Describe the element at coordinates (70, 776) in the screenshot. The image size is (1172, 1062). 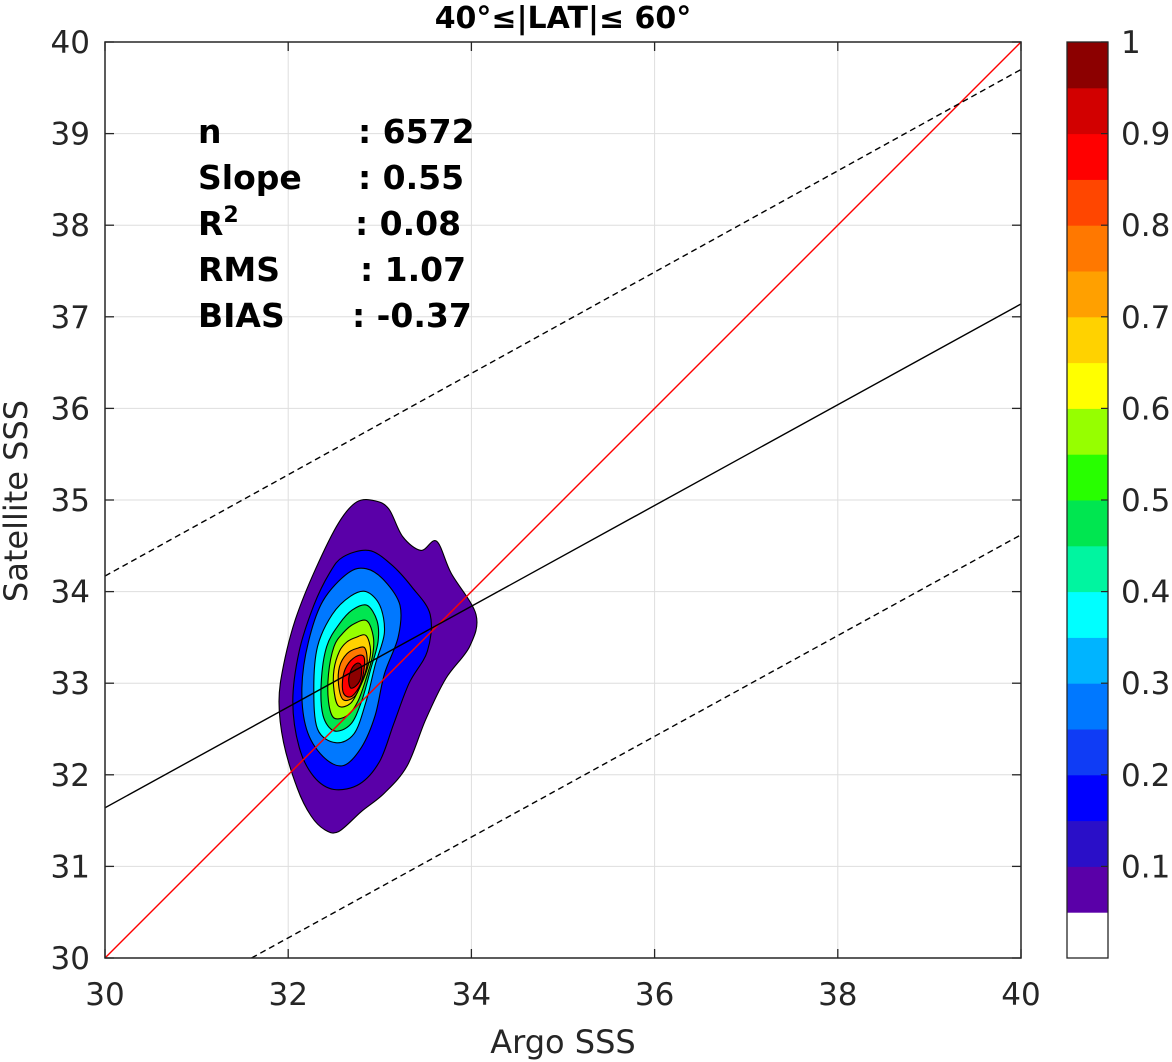
I see `y-tick-label: 32` at that location.